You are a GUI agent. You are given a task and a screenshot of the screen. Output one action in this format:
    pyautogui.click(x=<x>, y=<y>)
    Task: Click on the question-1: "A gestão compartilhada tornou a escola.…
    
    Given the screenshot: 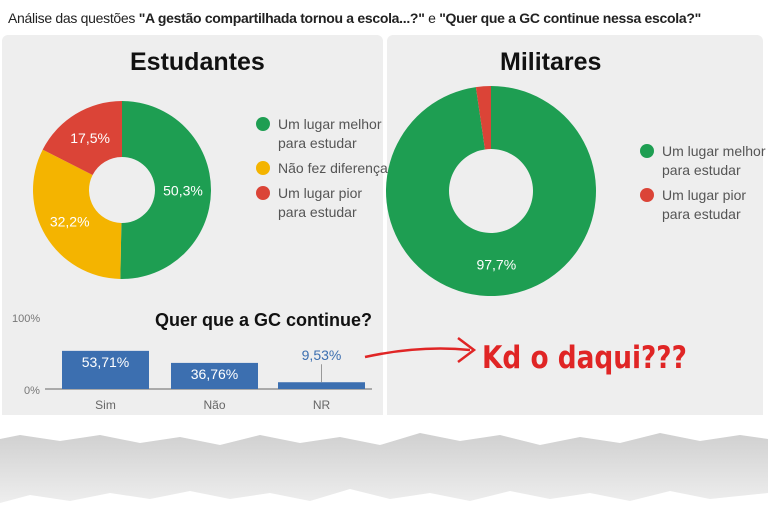 What is the action you would take?
    pyautogui.click(x=281, y=18)
    